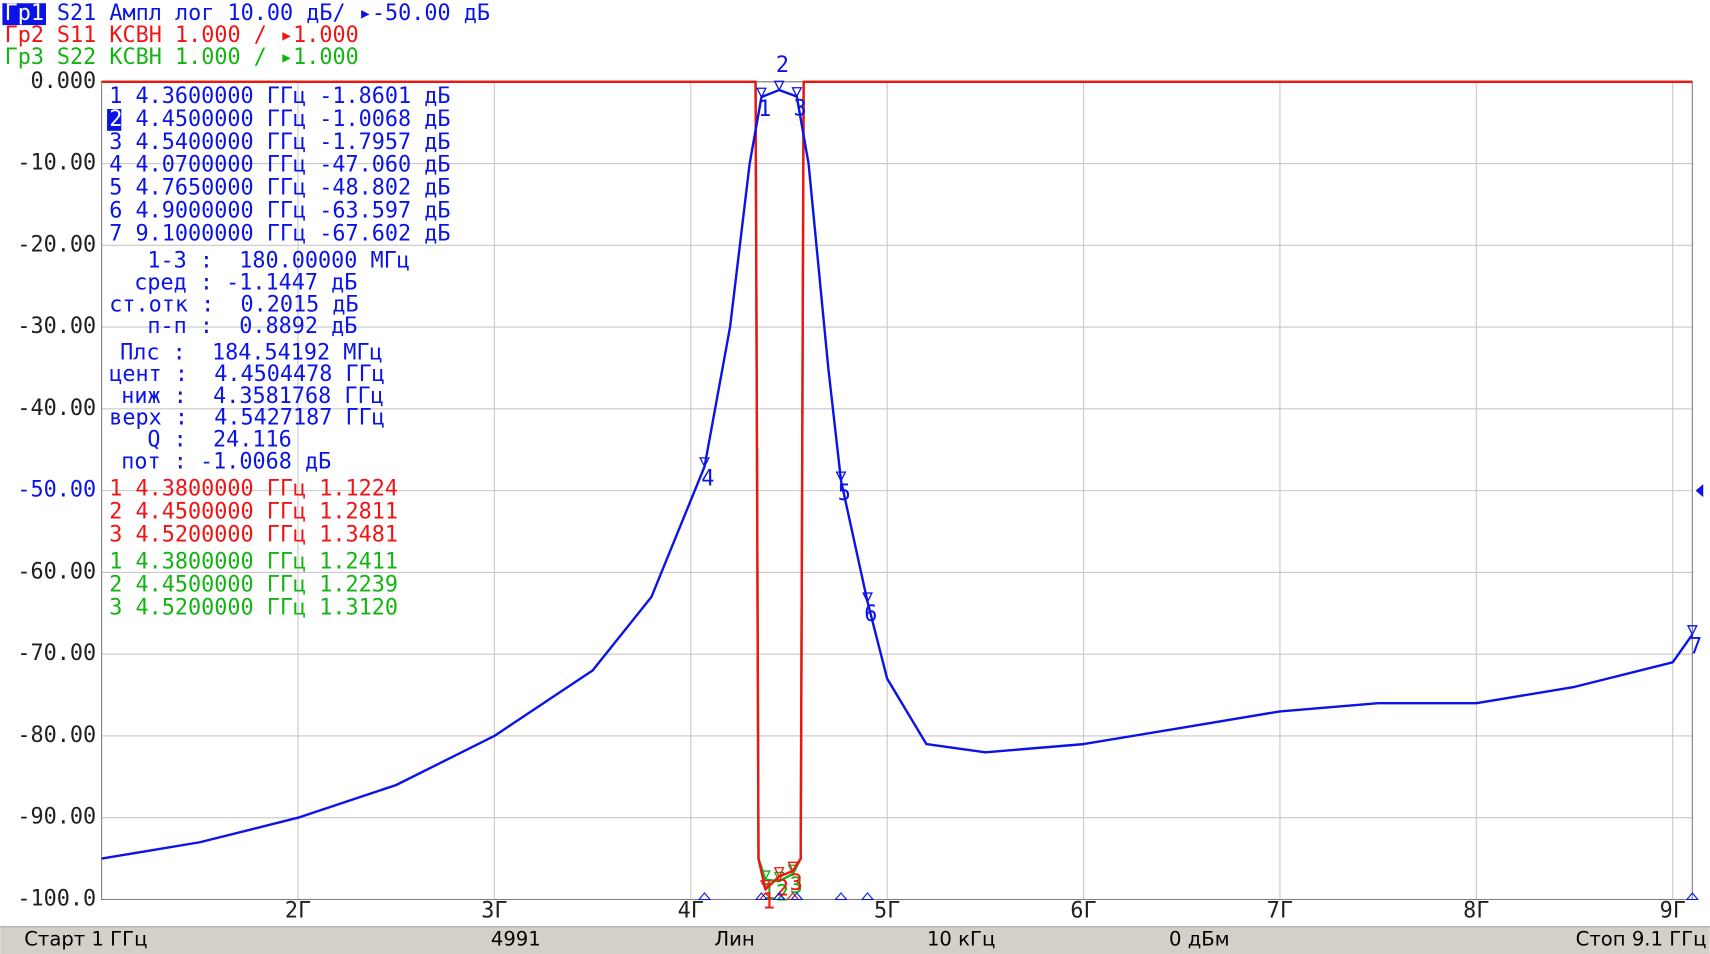 Image resolution: width=1710 pixels, height=954 pixels. I want to click on text-part: 1.2811, so click(358, 511).